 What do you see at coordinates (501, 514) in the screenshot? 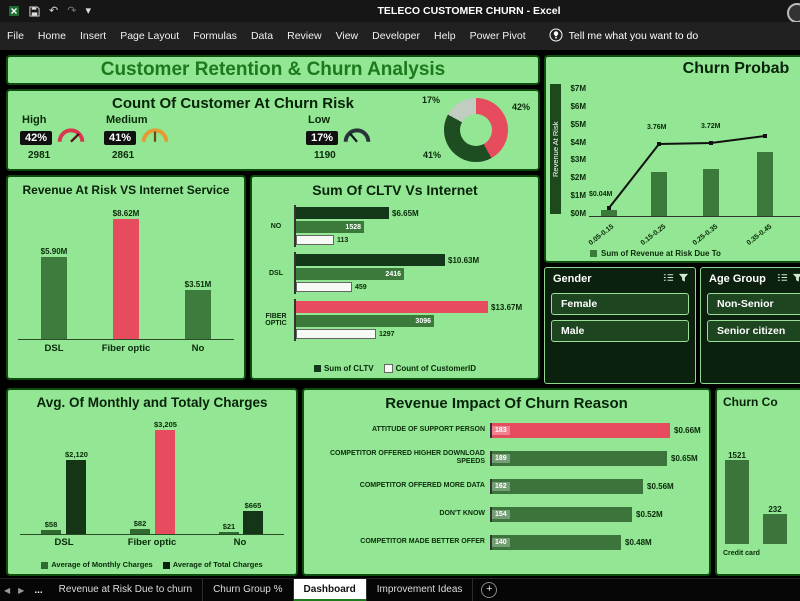
I see `bar-count-label: 154` at bounding box center [501, 514].